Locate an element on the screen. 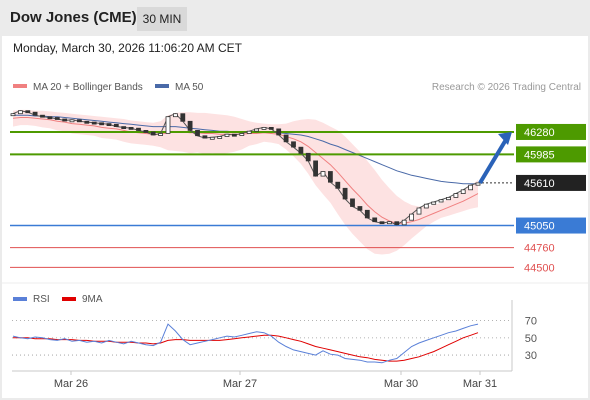 The height and width of the screenshot is (400, 590). rsi-line is located at coordinates (245, 343).